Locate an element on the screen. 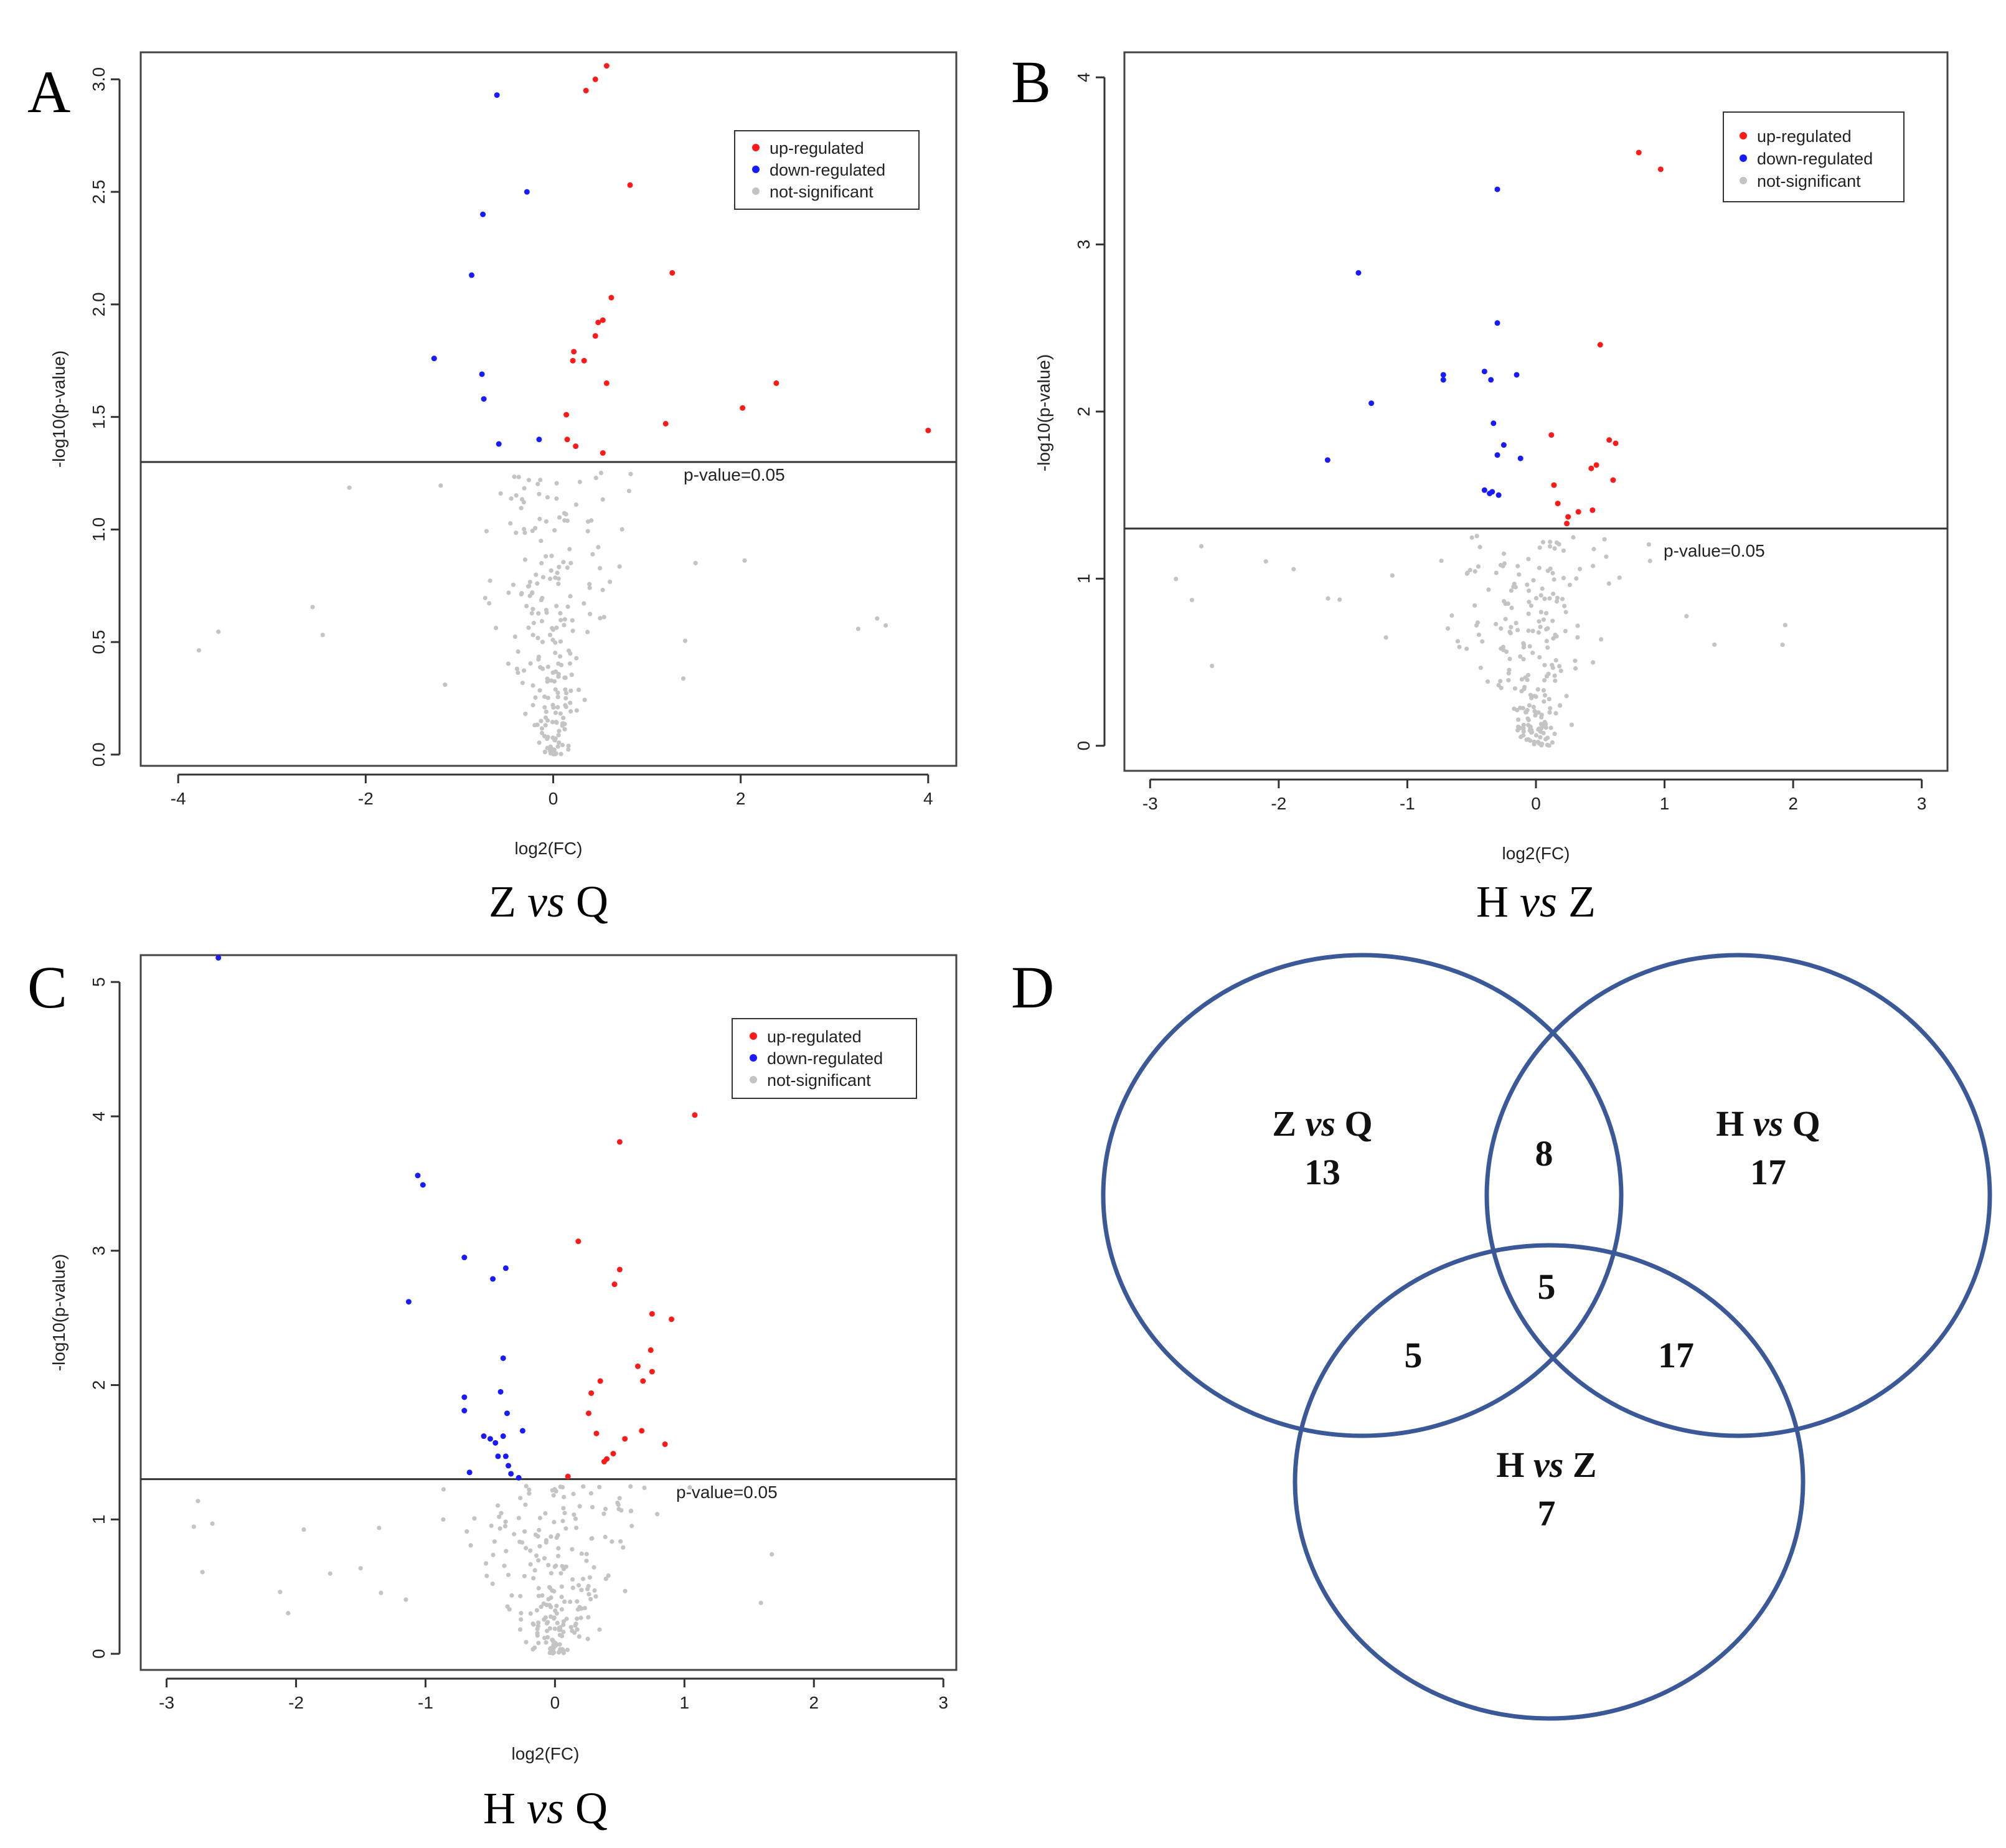 The width and height of the screenshot is (2006, 1848). panel-a-legend-box is located at coordinates (827, 170).